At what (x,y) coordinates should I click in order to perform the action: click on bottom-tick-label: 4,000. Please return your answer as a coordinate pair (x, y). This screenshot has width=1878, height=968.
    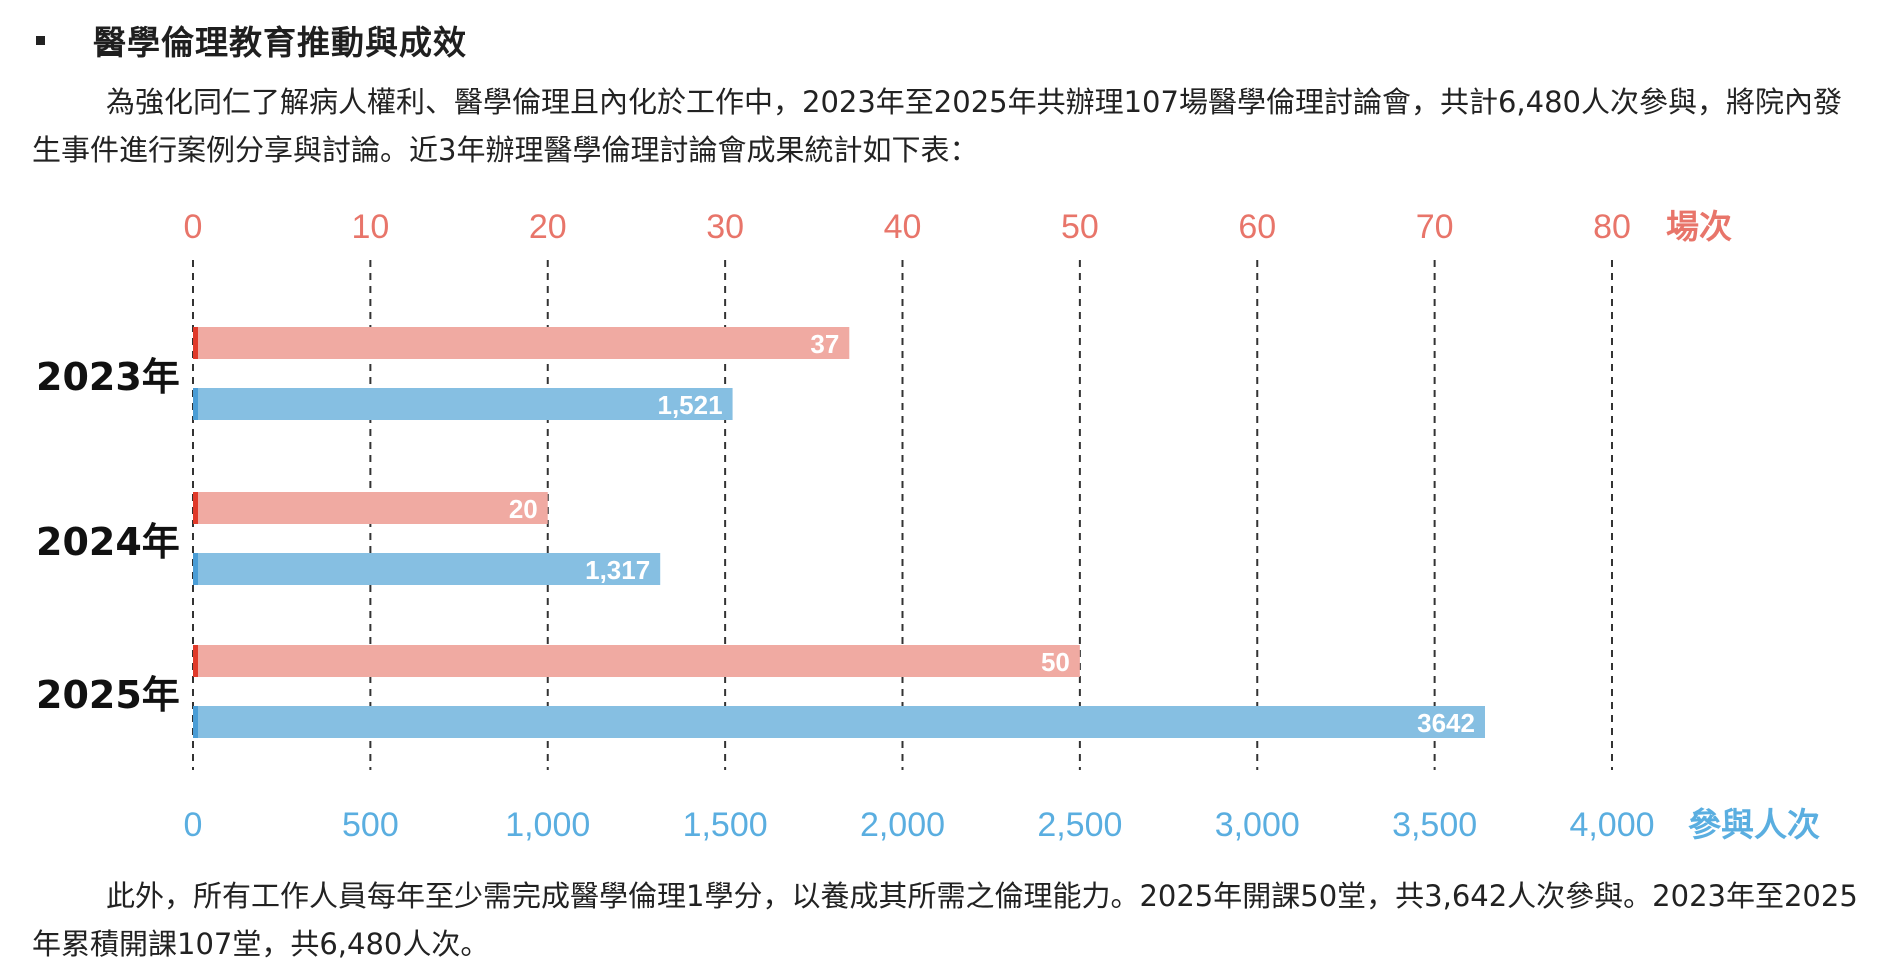
    Looking at the image, I should click on (1611, 825).